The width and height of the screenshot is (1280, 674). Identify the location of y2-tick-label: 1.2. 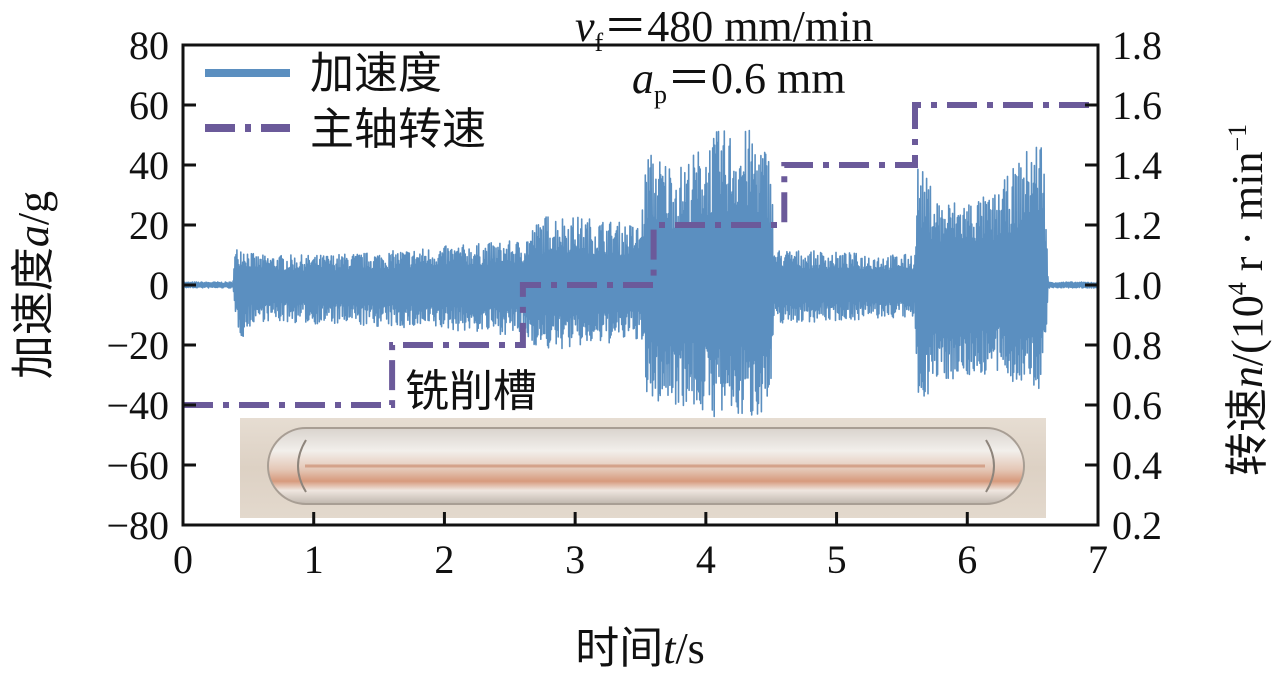
(1137, 225).